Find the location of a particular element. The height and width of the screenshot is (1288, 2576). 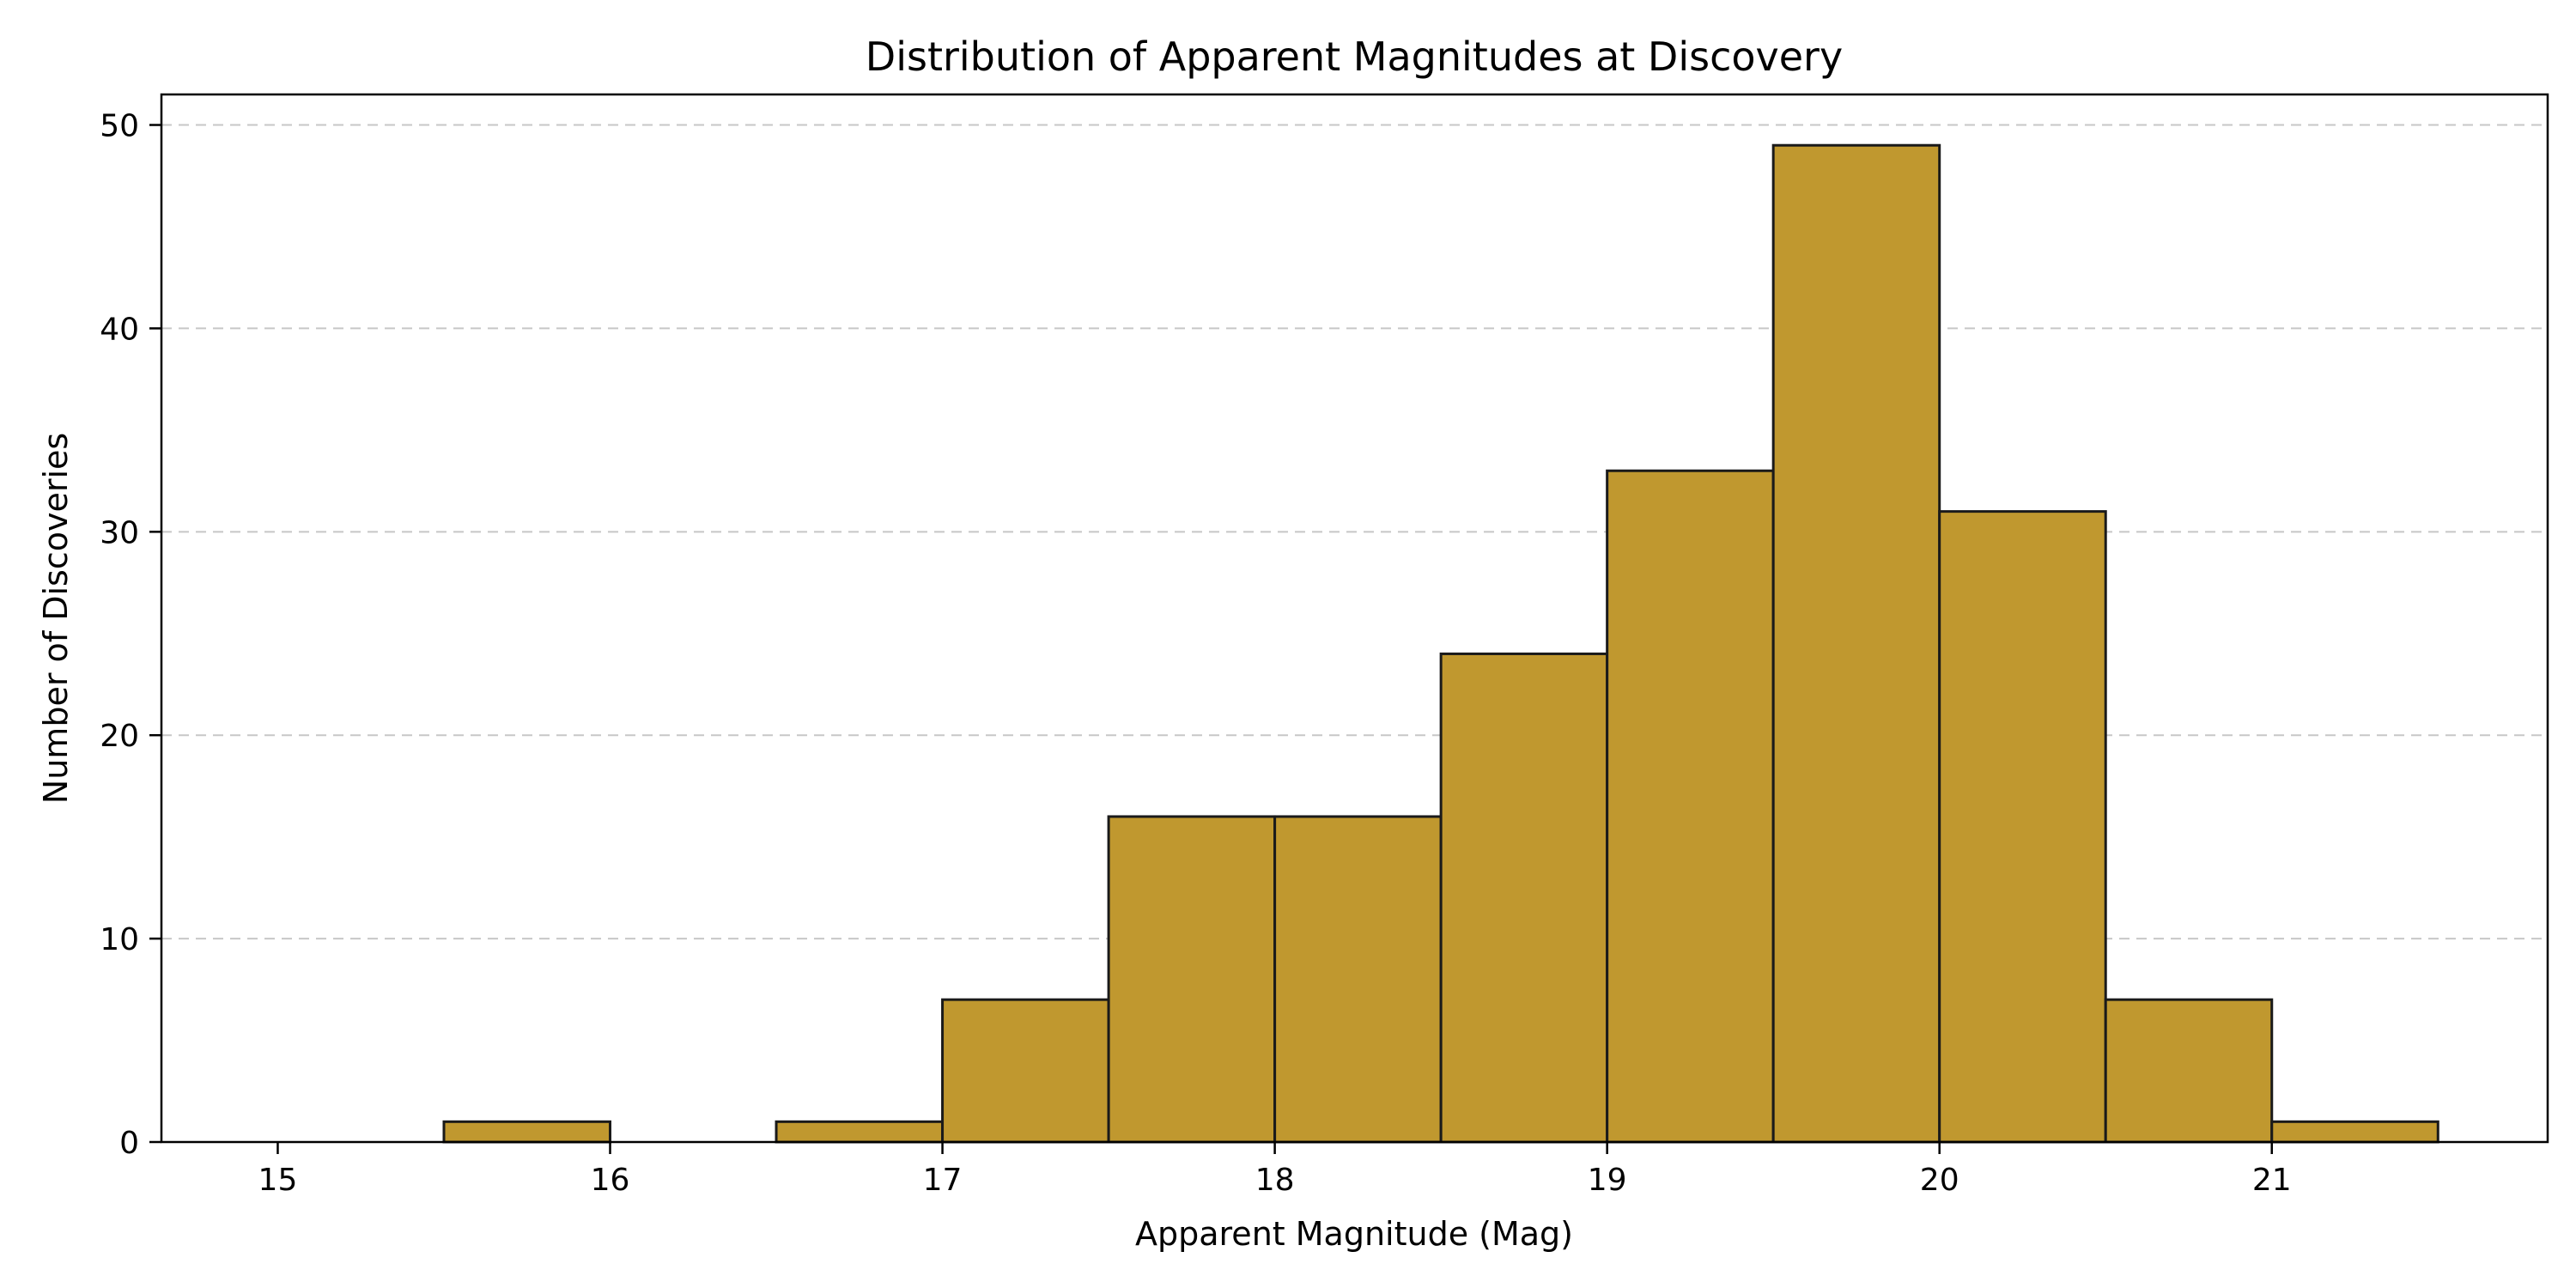

y-tick-label: 0 is located at coordinates (129, 1144).